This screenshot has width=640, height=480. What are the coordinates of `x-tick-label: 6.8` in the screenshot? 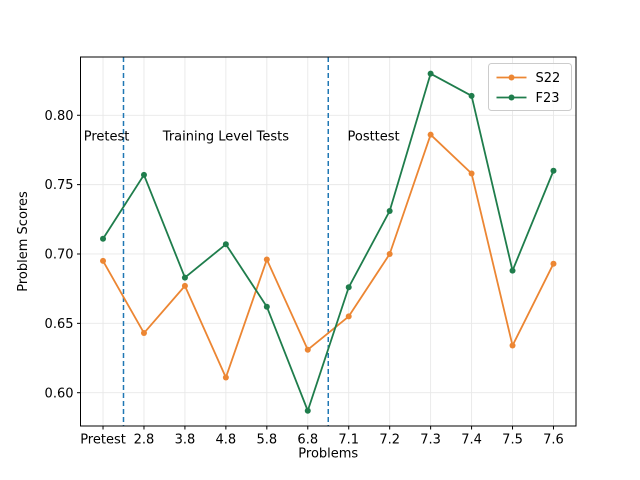 It's located at (307, 440).